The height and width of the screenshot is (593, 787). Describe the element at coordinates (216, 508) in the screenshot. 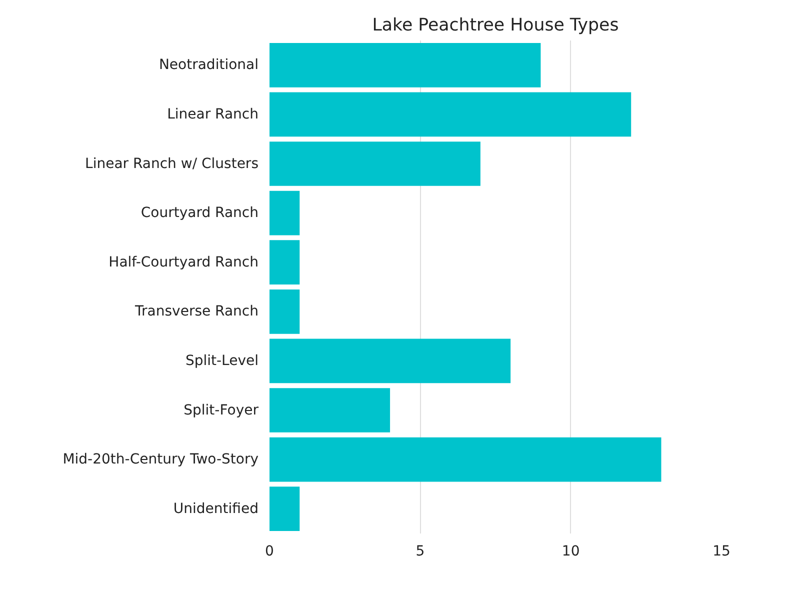

I see `y-tick-label: Unidentified` at that location.